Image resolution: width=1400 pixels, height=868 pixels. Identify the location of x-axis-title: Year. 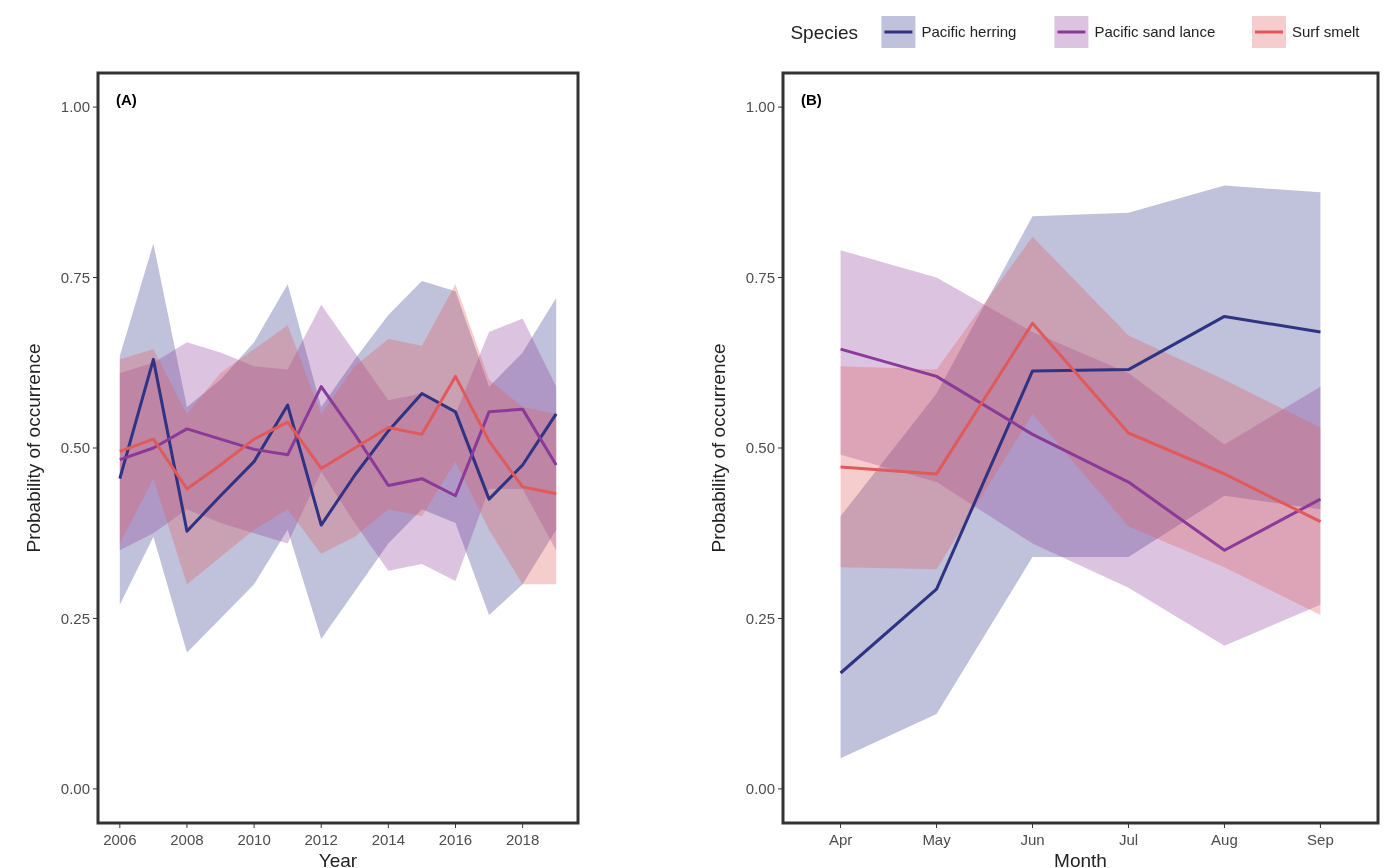
(338, 859).